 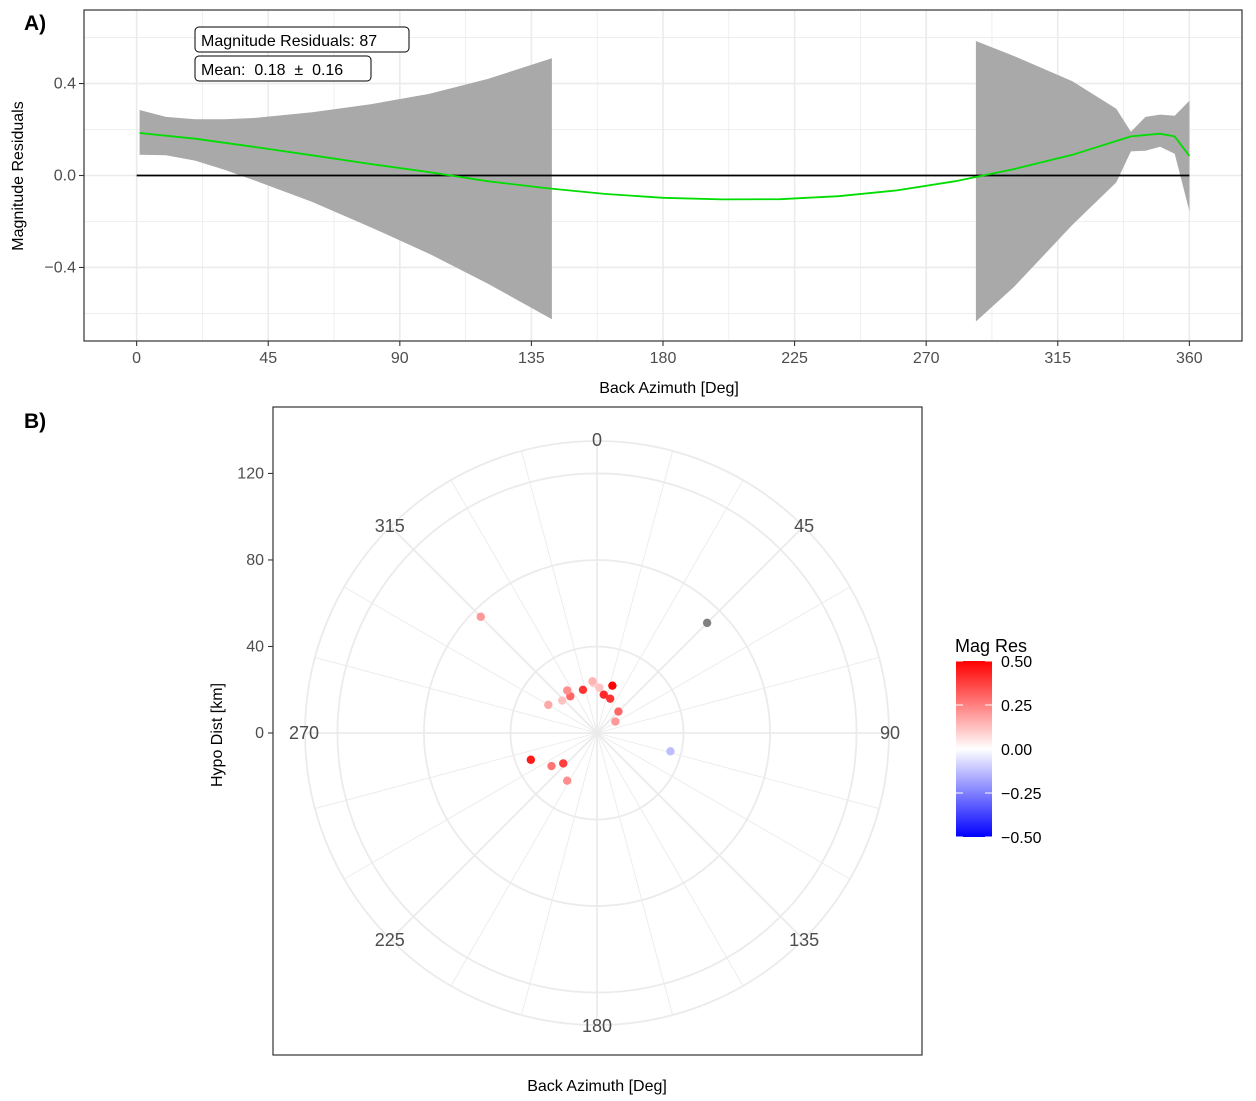 I want to click on mean-annotation-box, so click(x=283, y=68).